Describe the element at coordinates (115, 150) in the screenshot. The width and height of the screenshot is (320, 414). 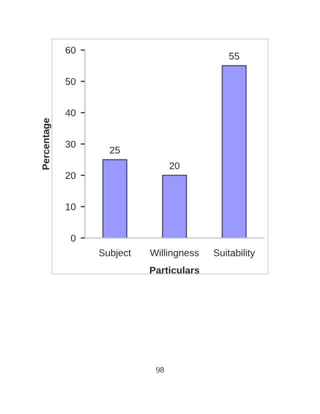
I see `data-label: 25` at that location.